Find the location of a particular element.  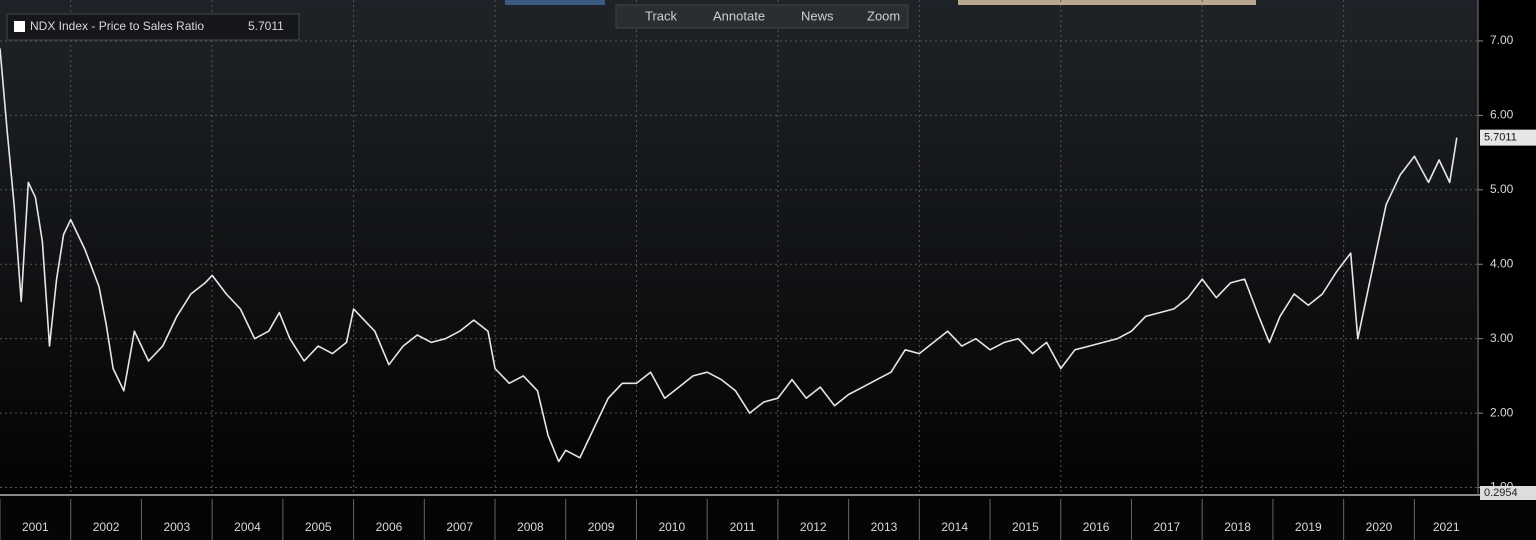

legend-box is located at coordinates (153, 27).